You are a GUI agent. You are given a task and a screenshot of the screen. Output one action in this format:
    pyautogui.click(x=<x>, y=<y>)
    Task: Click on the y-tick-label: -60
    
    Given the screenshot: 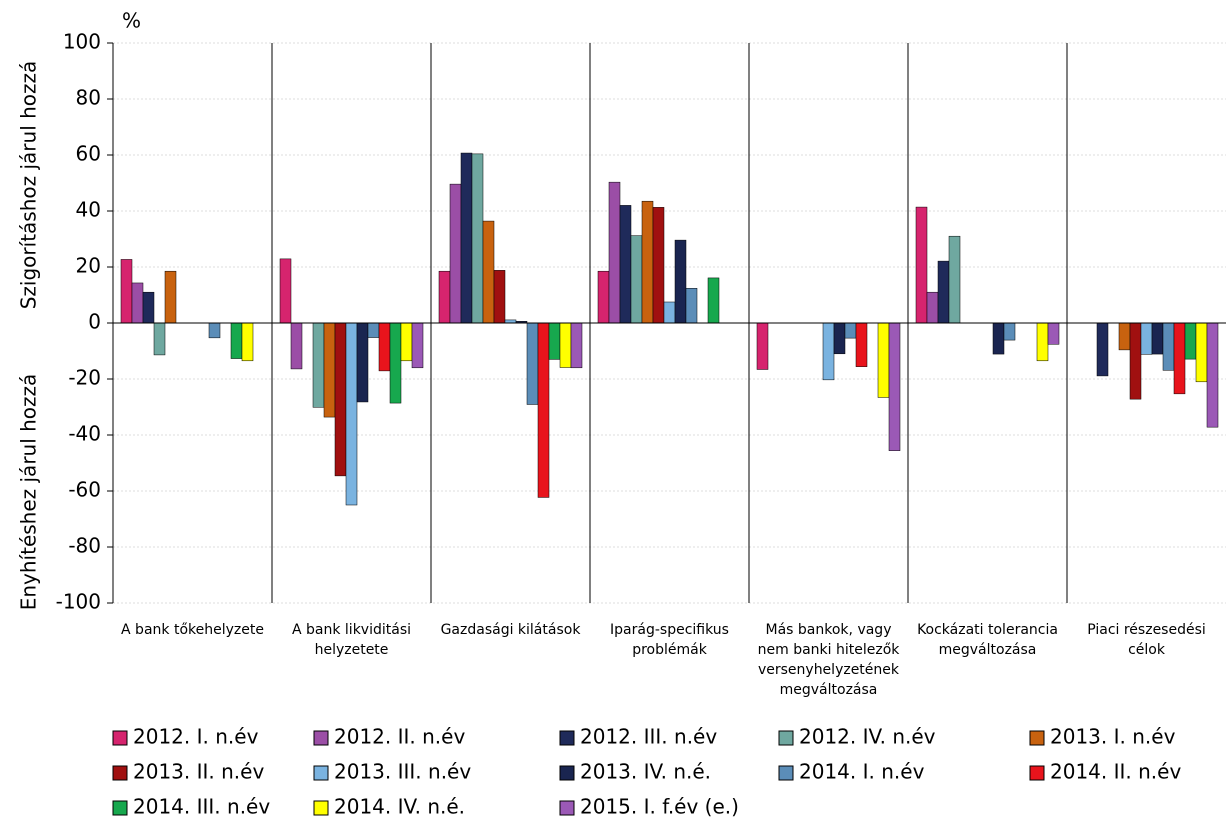 What is the action you would take?
    pyautogui.click(x=84, y=490)
    